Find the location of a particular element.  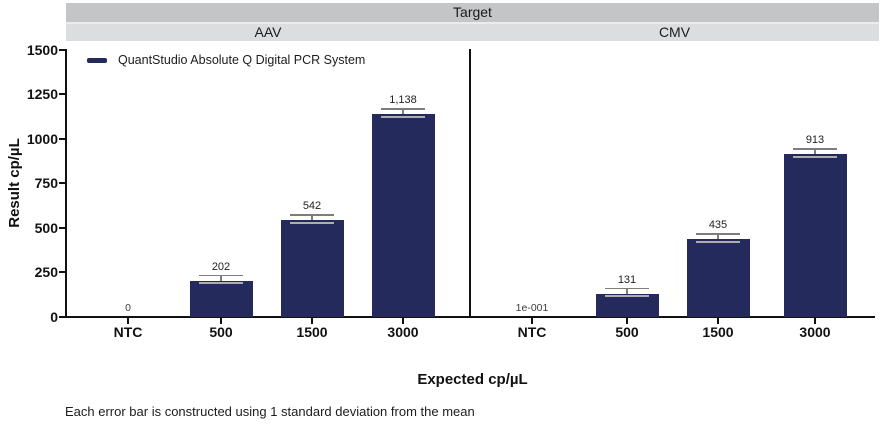

panel-label-aav: AAV is located at coordinates (268, 32).